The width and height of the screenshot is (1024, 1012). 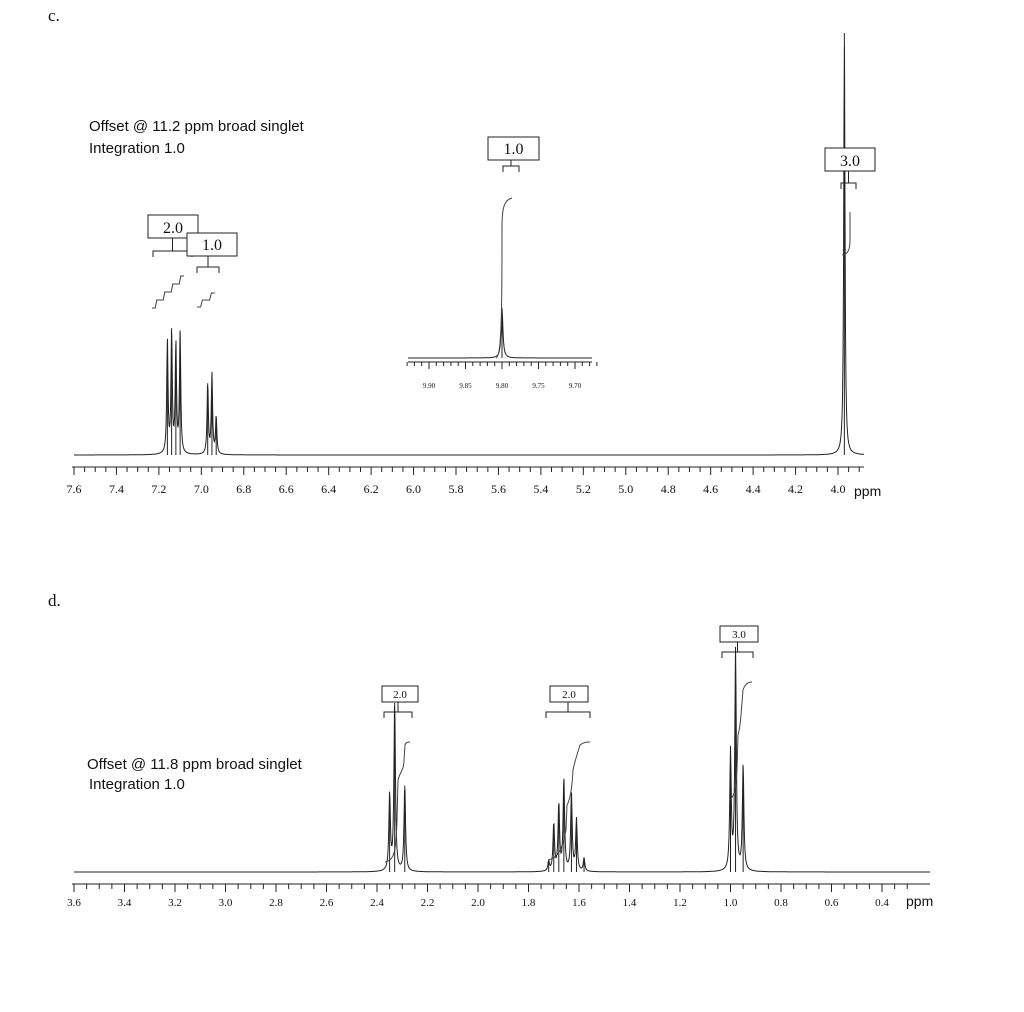 What do you see at coordinates (158, 489) in the screenshot?
I see `c-tick-label: 7.2` at bounding box center [158, 489].